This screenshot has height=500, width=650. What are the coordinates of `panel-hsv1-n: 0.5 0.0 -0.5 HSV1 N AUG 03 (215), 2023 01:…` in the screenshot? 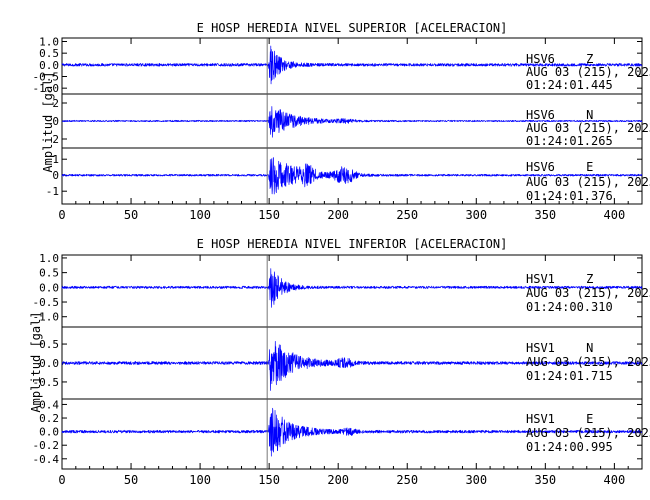 It's located at (341, 363).